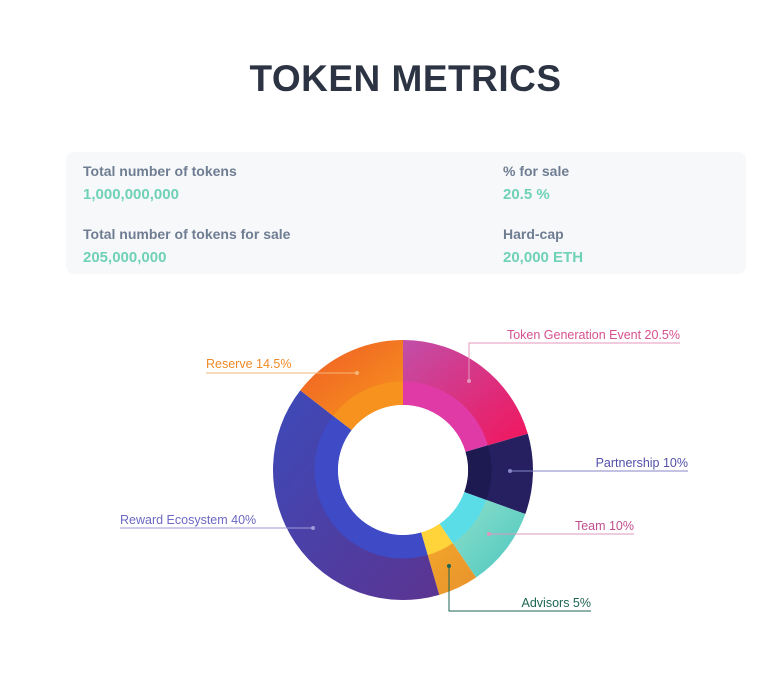  I want to click on slice-advisors-inner, so click(437, 539).